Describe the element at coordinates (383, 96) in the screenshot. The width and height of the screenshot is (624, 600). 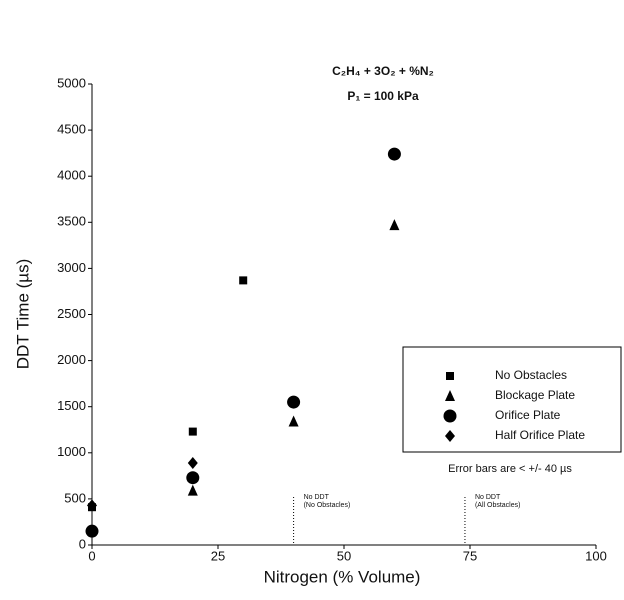
I see `chart-subtitle: P₁ = 100 kPa` at that location.